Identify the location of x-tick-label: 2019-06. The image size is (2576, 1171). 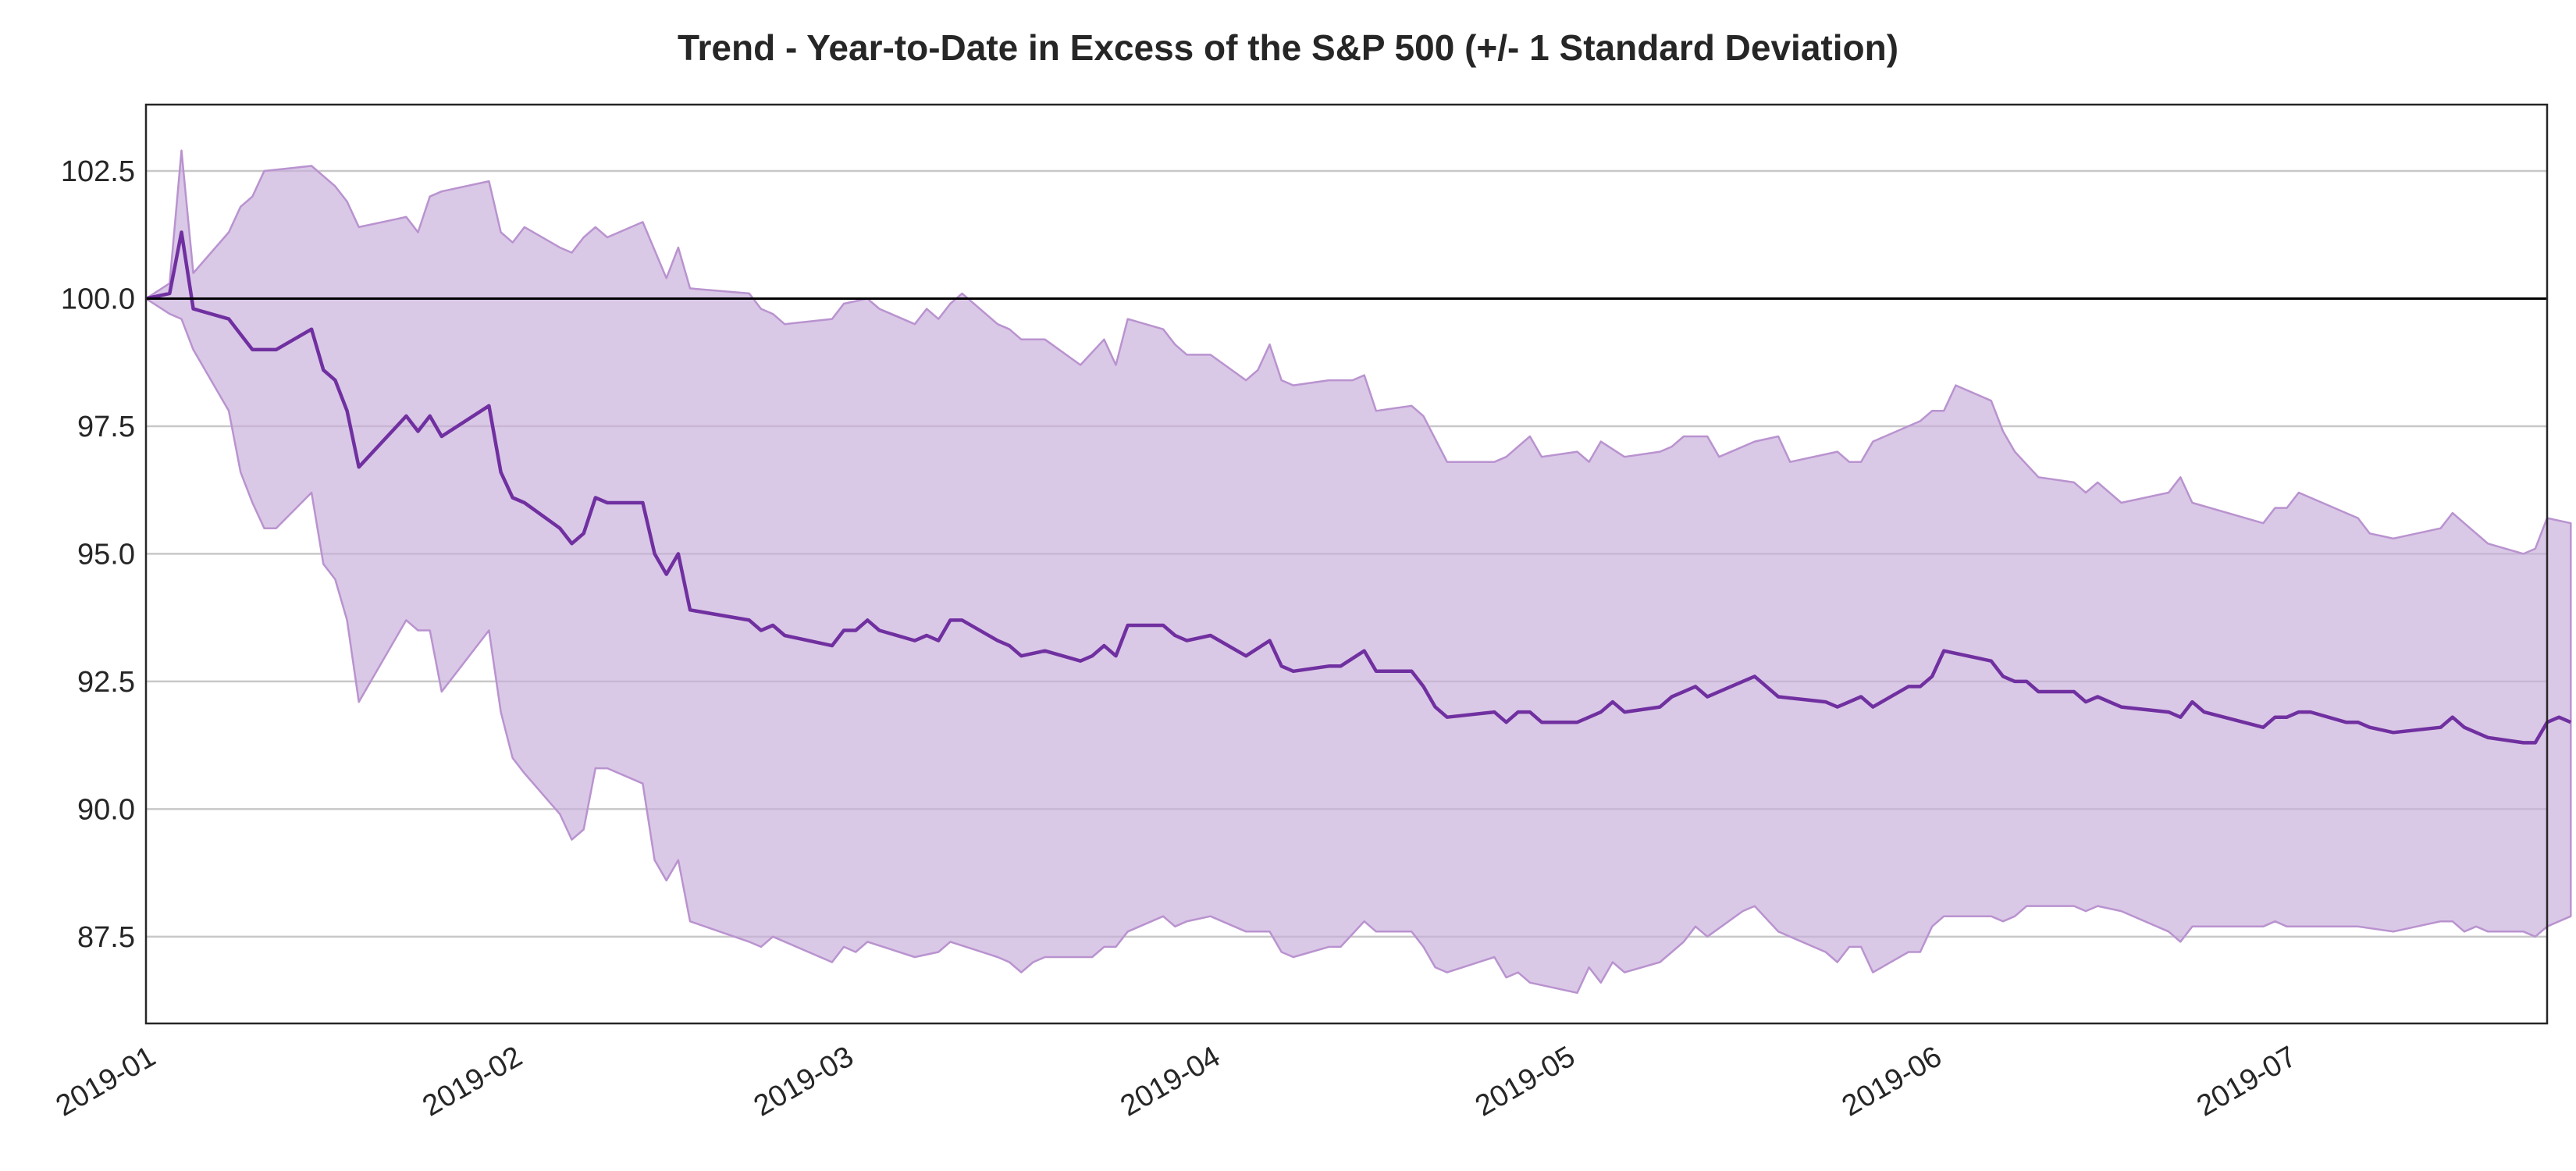
(1892, 1081).